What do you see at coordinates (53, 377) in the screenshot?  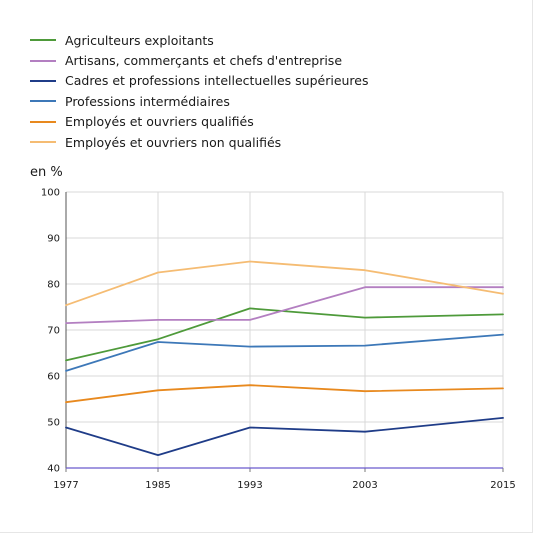 I see `y-tick-label-60: 60` at bounding box center [53, 377].